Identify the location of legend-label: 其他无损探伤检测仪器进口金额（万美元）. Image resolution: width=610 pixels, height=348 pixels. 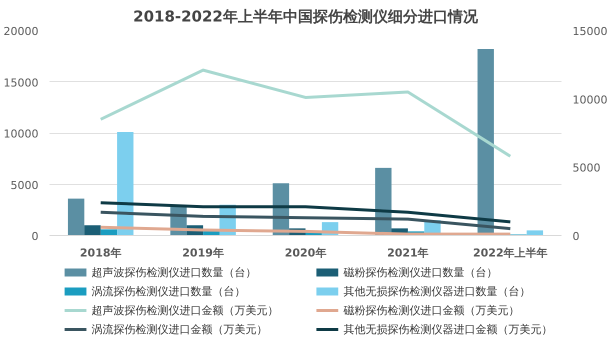
(447, 329).